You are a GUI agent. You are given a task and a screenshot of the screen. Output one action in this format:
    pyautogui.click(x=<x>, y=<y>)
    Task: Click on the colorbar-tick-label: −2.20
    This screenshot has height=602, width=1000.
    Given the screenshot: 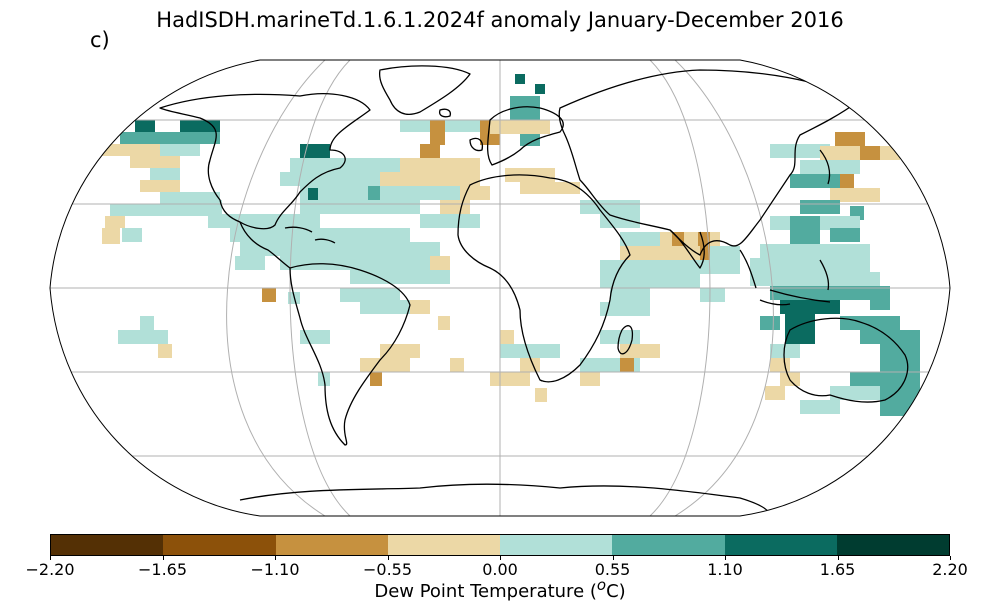 What is the action you would take?
    pyautogui.click(x=50, y=569)
    